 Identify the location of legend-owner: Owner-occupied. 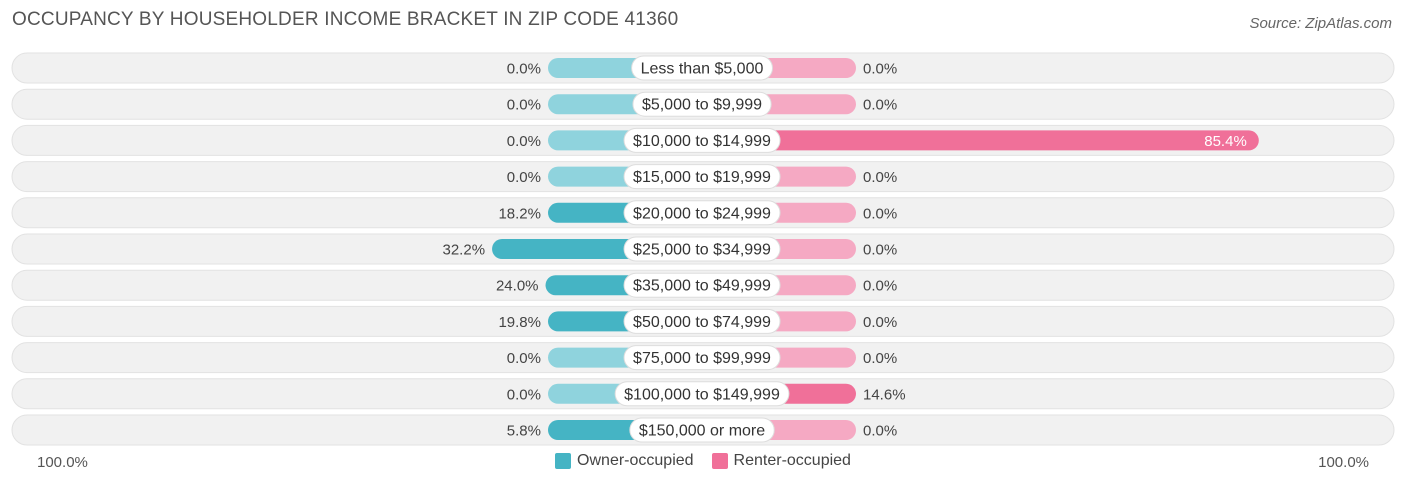
(624, 461).